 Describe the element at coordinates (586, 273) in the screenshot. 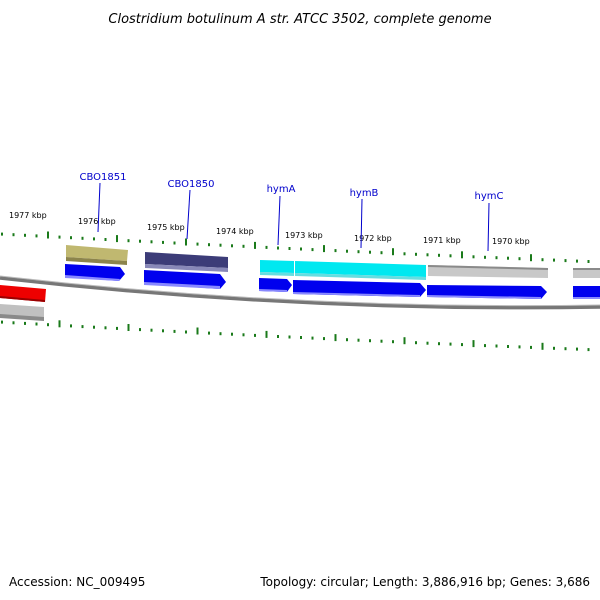

I see `grey-gene-feature-right` at that location.